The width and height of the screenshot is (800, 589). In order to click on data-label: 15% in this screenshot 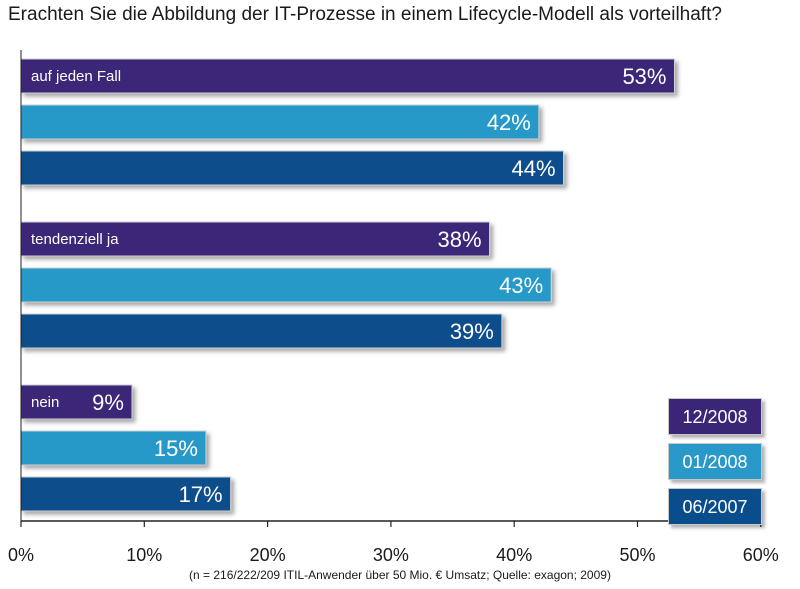, I will do `click(176, 448)`.